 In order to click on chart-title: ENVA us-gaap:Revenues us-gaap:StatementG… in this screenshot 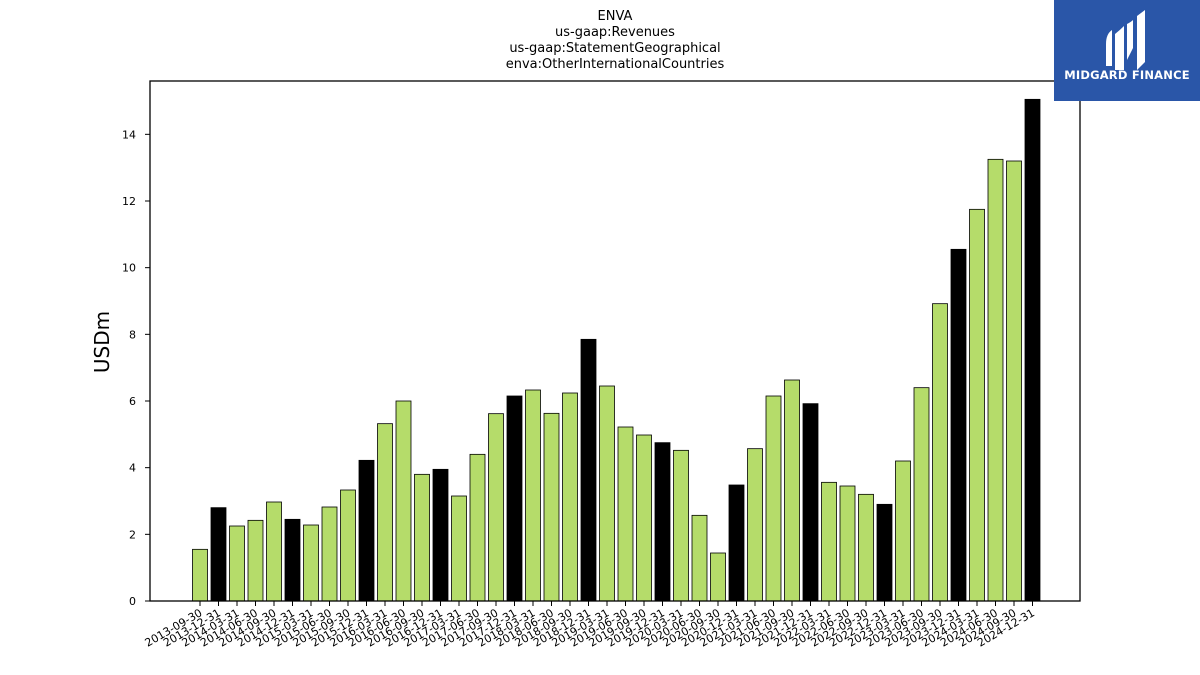, I will do `click(615, 40)`.